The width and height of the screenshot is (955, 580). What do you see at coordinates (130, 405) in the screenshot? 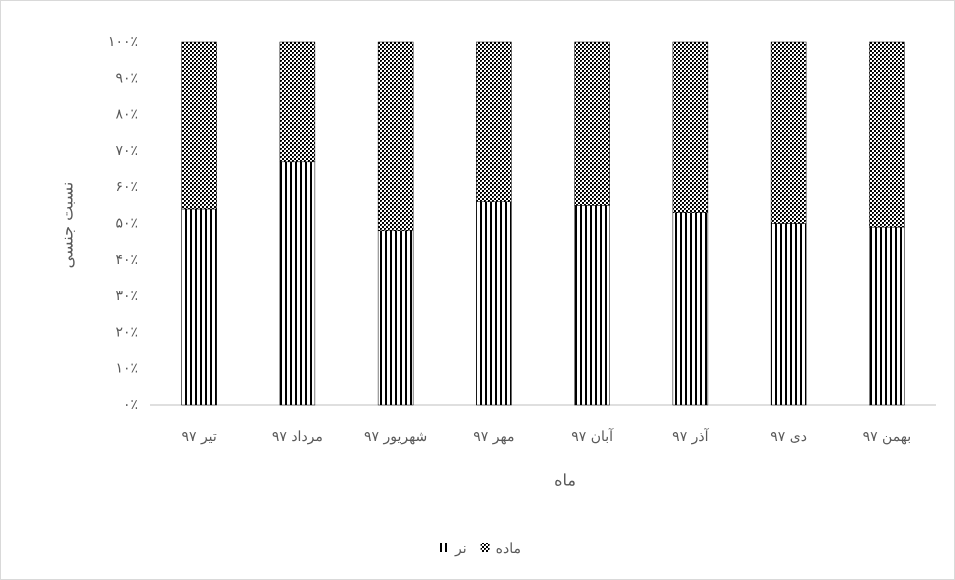
I see `y-tick-label: ۰٪` at bounding box center [130, 405].